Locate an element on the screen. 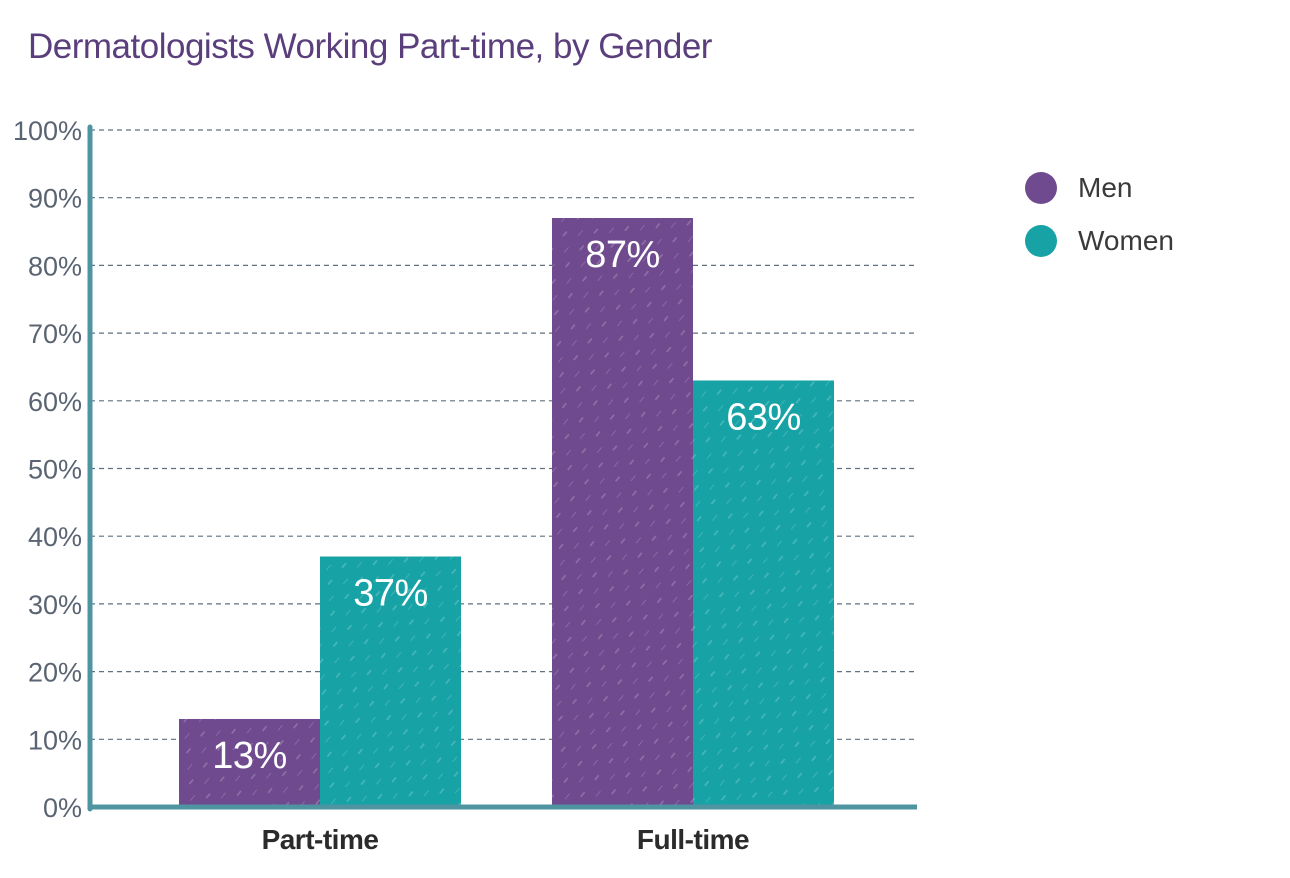 This screenshot has height=878, width=1290. x-axis-category-labels: Part-time Full-time is located at coordinates (506, 839).